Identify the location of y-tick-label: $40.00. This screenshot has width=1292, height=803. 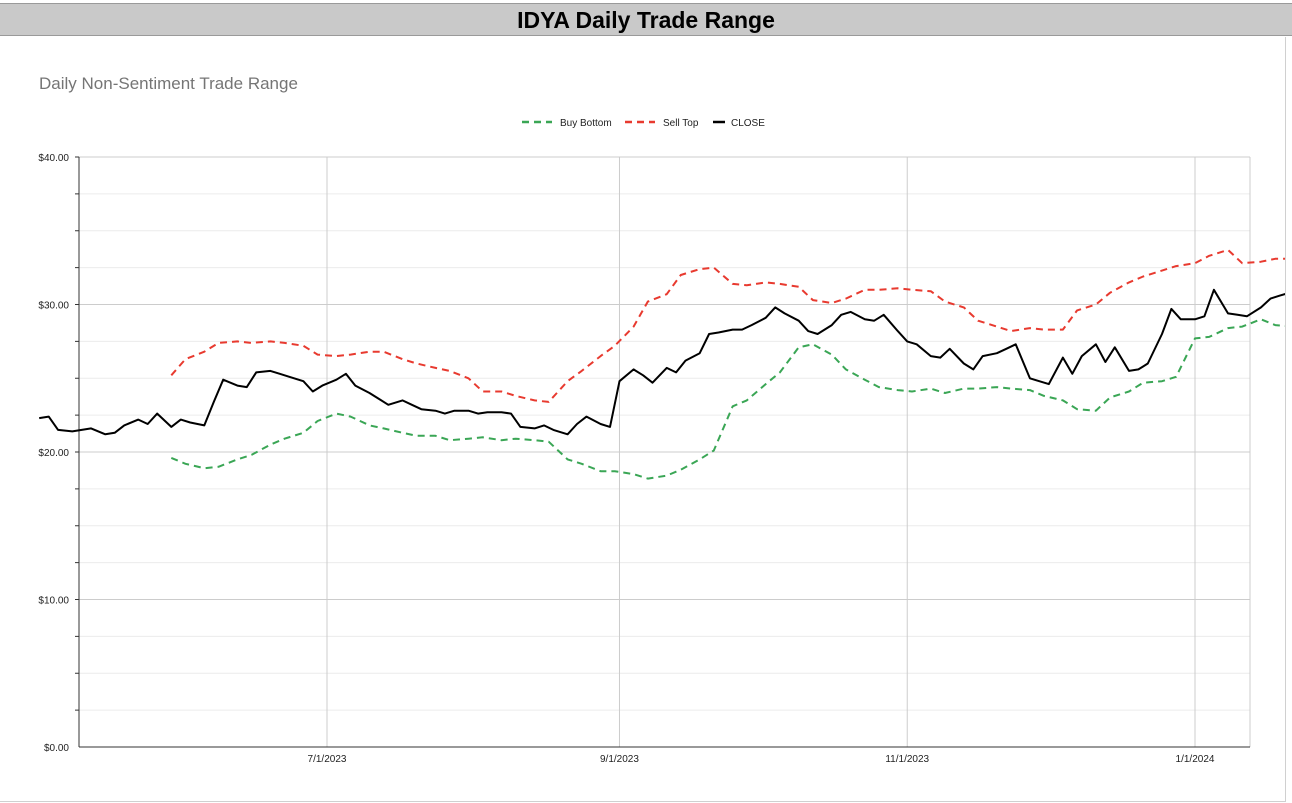
(53, 158).